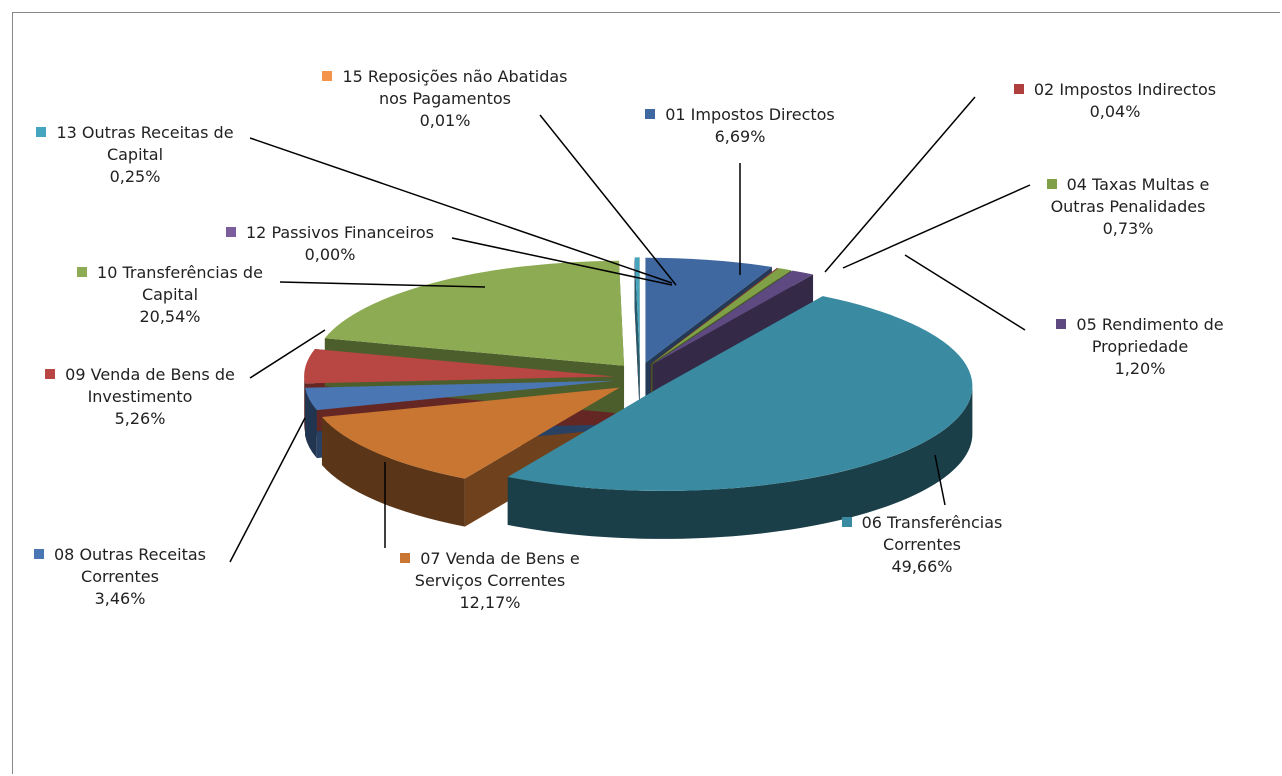 The image size is (1282, 776). What do you see at coordinates (340, 232) in the screenshot?
I see `category-label: 12 Passivos Financeiros` at bounding box center [340, 232].